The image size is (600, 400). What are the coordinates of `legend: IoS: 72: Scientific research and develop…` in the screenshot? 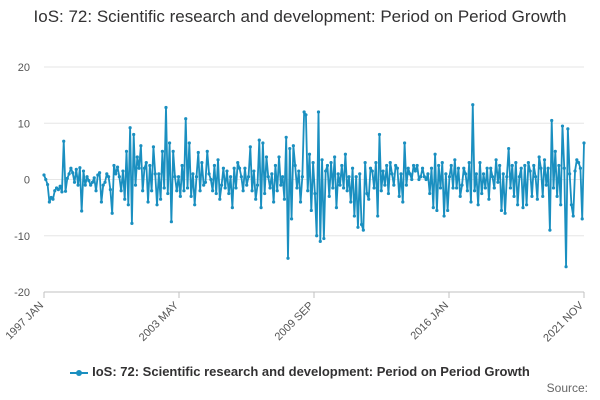 It's located at (300, 371).